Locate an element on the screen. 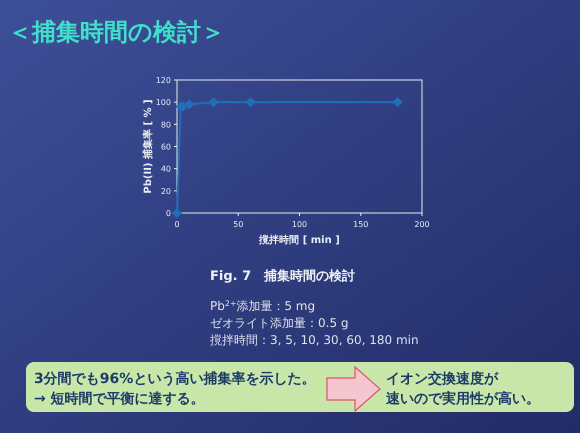 The image size is (580, 433). x-tick-label: 0 is located at coordinates (177, 224).